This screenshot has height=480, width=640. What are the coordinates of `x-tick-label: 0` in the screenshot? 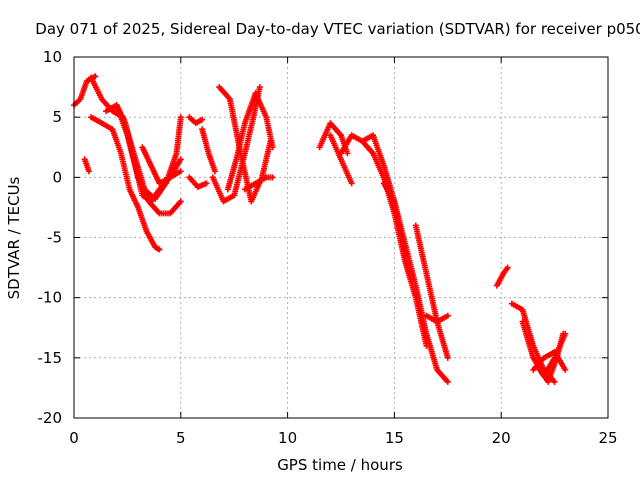 It's located at (74, 438).